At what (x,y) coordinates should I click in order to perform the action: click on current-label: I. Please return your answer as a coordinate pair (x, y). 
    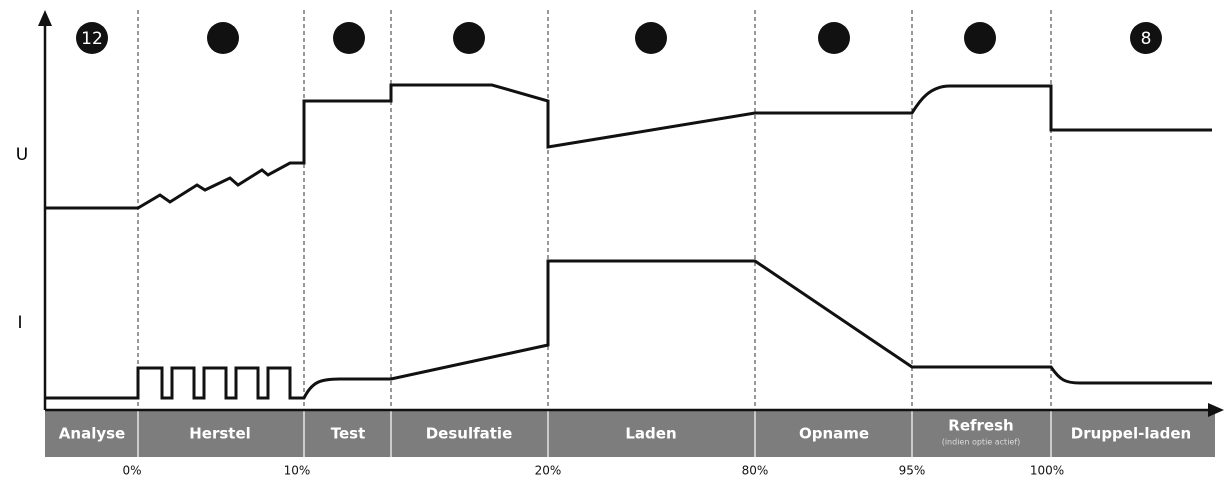
    Looking at the image, I should click on (19, 323).